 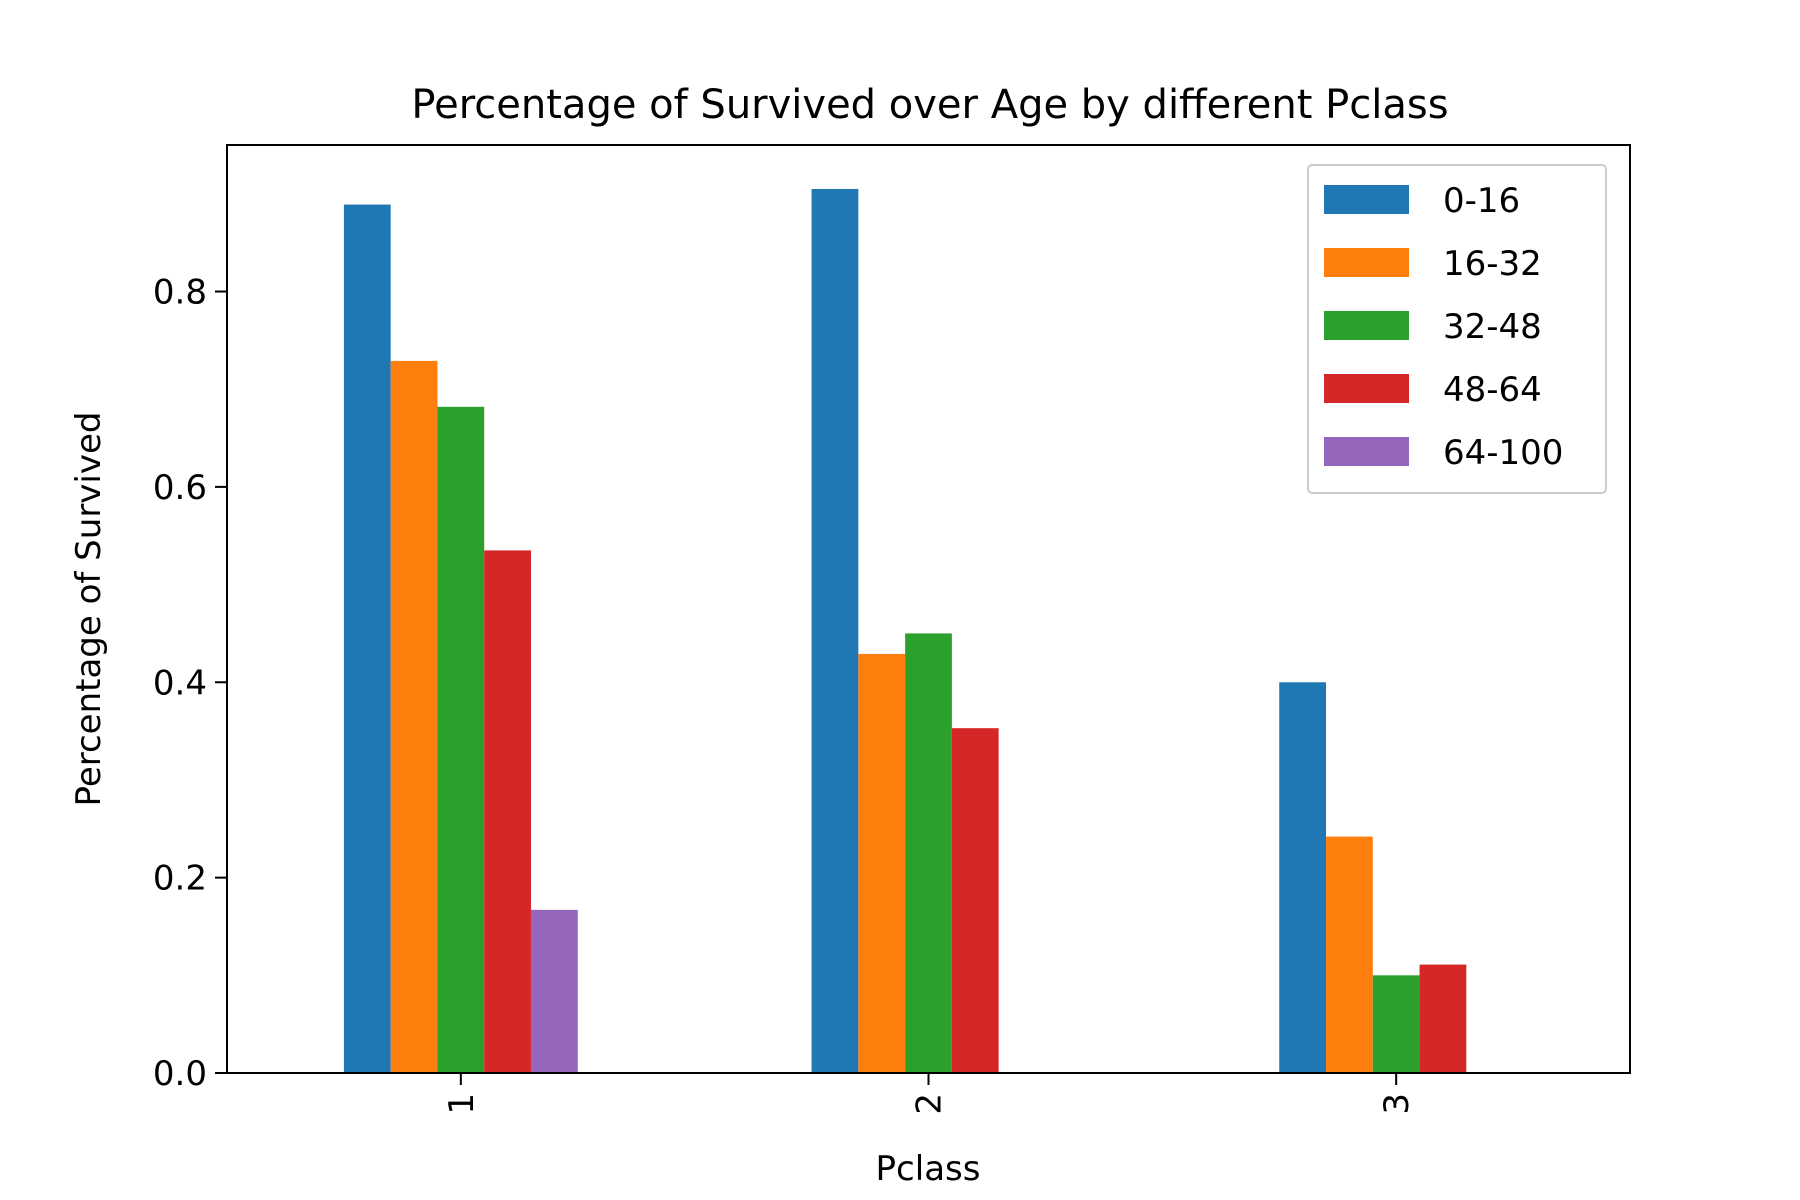 What do you see at coordinates (180, 683) in the screenshot?
I see `y-tick-label: 0.4` at bounding box center [180, 683].